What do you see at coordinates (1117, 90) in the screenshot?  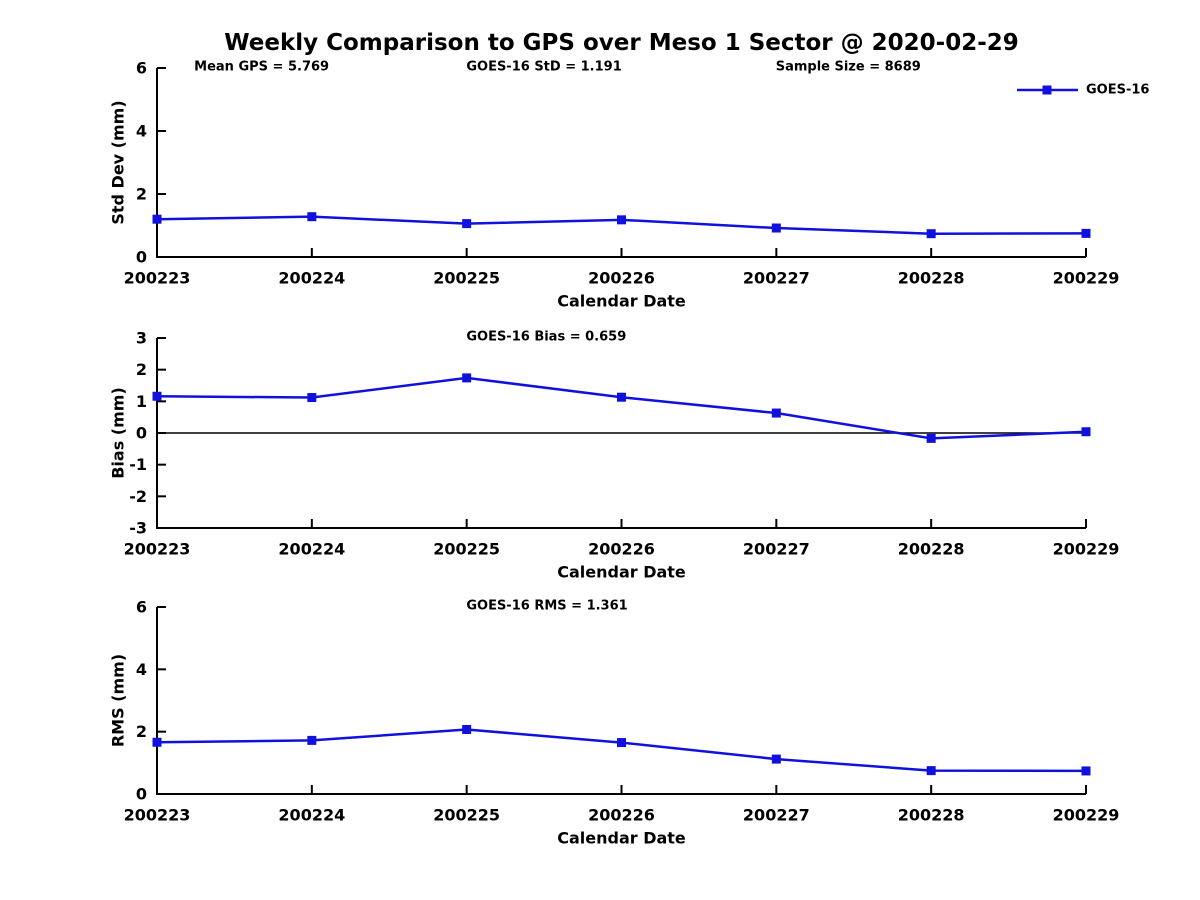 I see `legend-label: GOES-16` at bounding box center [1117, 90].